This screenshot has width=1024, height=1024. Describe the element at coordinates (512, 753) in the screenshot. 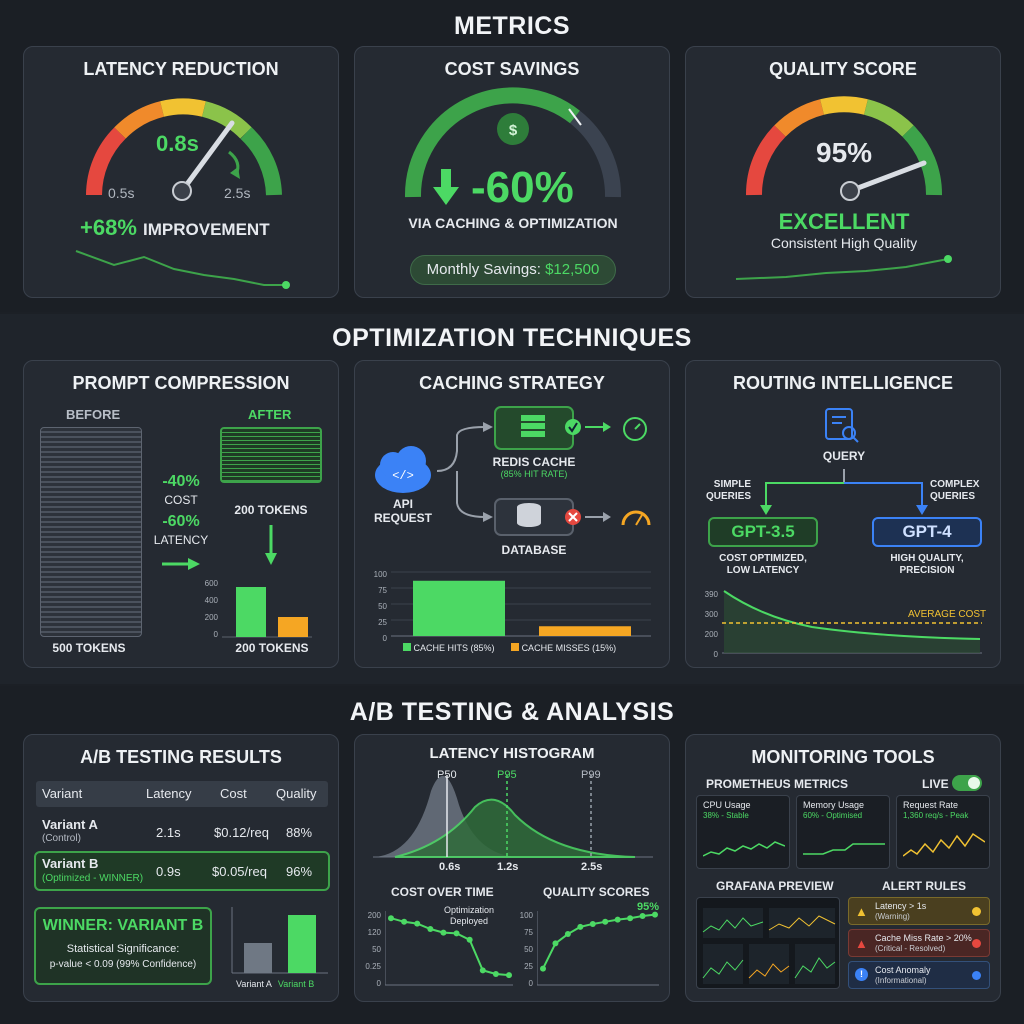

I see `histogram-title: LATENCY HISTOGRAM` at that location.